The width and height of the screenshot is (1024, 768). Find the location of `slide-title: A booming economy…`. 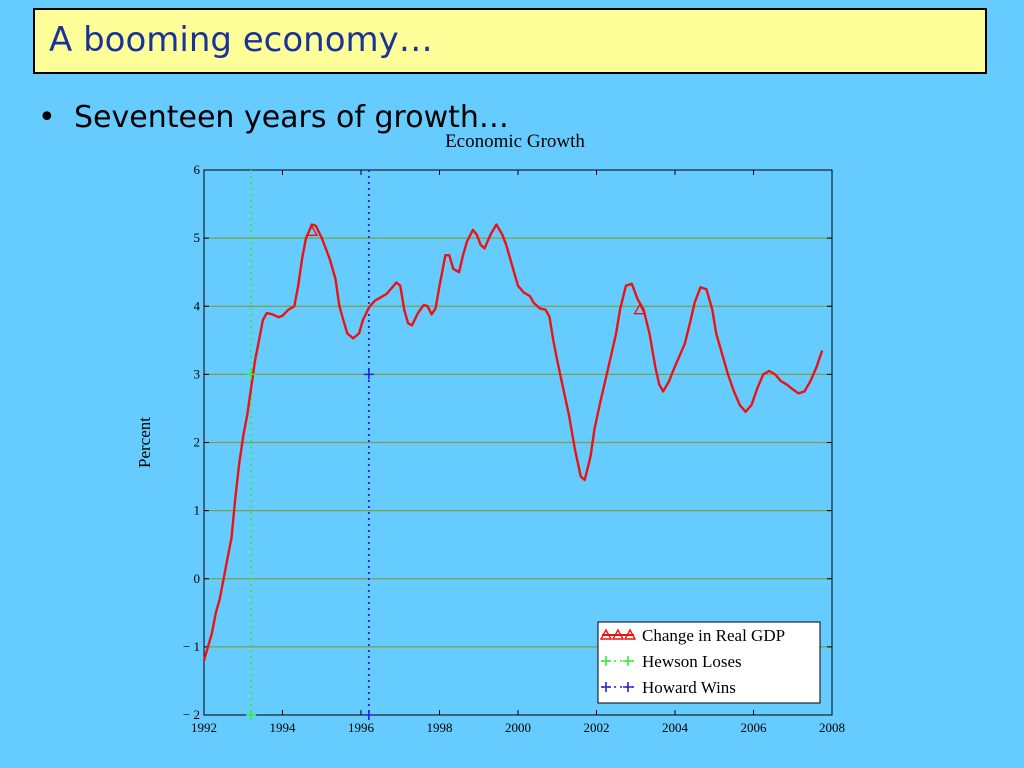

slide-title: A booming economy… is located at coordinates (241, 40).